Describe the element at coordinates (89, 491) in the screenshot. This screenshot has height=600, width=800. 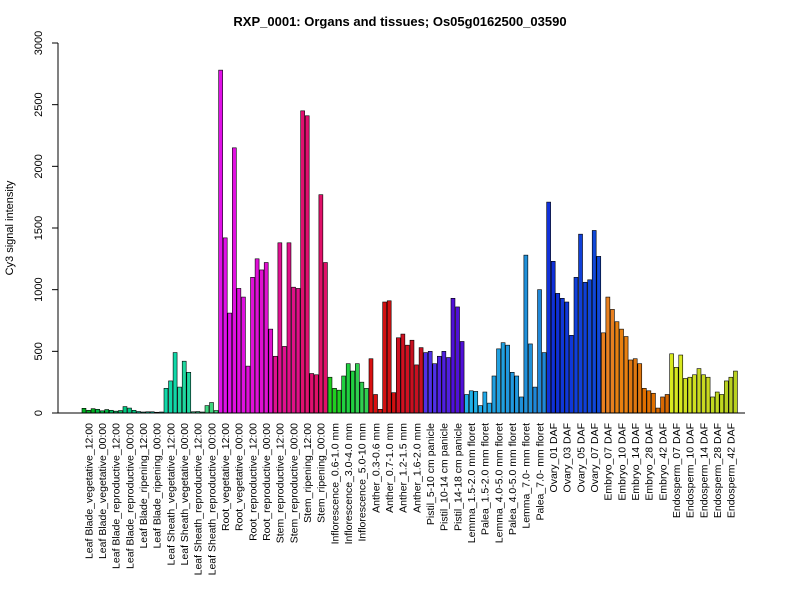
I see `x-tick-label: Leaf Blade_vegetative_12:00` at that location.